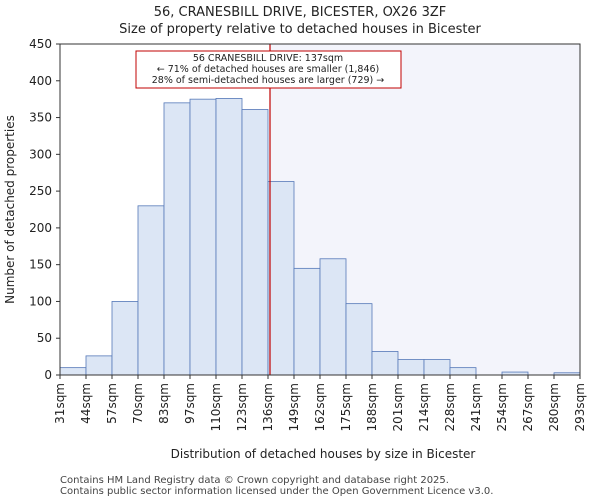 The height and width of the screenshot is (500, 600). Describe the element at coordinates (40, 228) in the screenshot. I see `y-tick-label: 200` at that location.